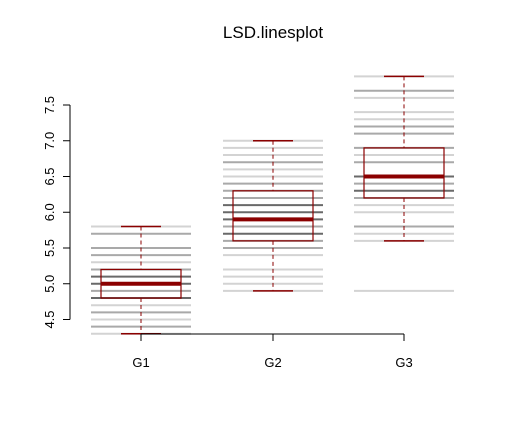 This screenshot has height=431, width=510. I want to click on group-g3, so click(404, 183).